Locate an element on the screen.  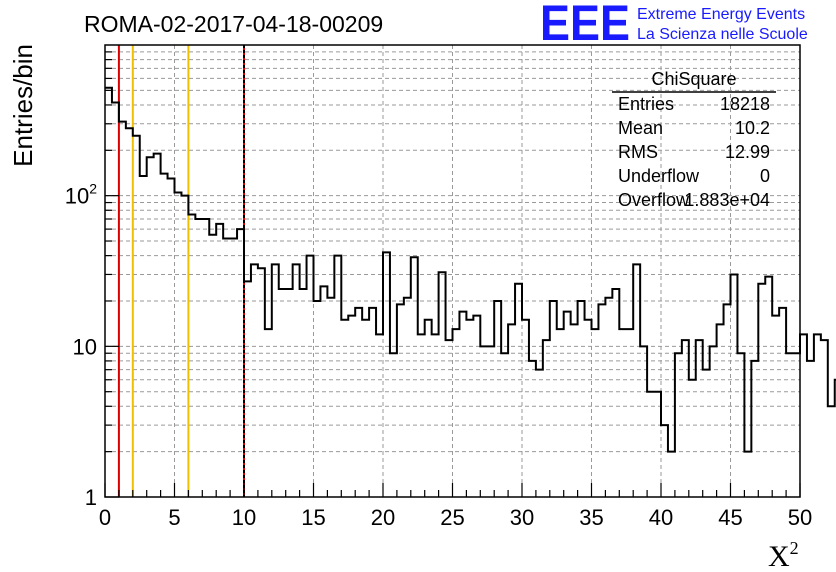
stats-row-value: 10.2 is located at coordinates (752, 128).